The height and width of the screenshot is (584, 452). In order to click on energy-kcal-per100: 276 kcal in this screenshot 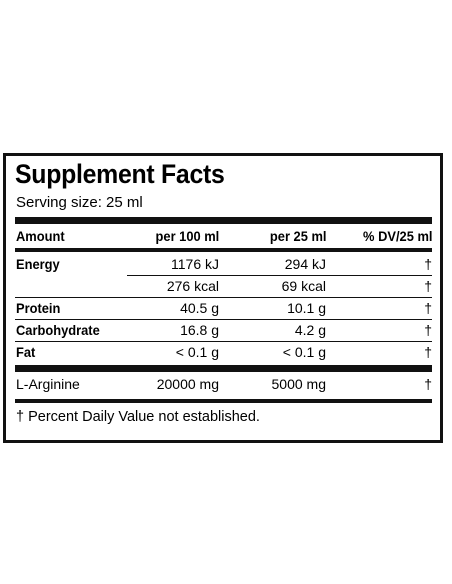, I will do `click(192, 286)`.